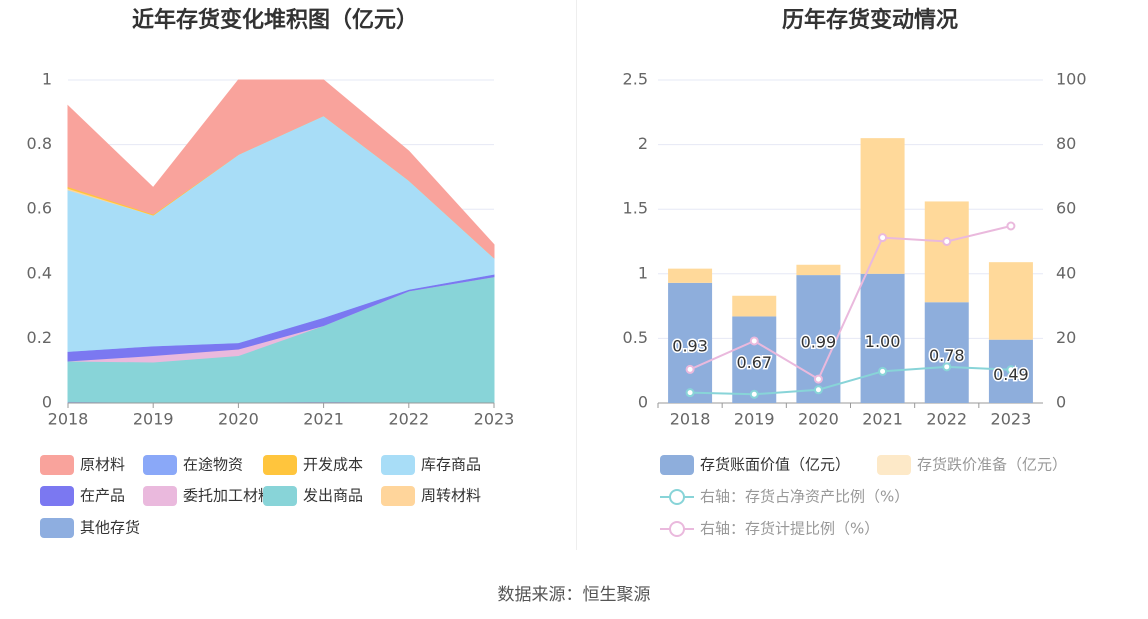  I want to click on left-legend-item: 其他存货, so click(90, 528).